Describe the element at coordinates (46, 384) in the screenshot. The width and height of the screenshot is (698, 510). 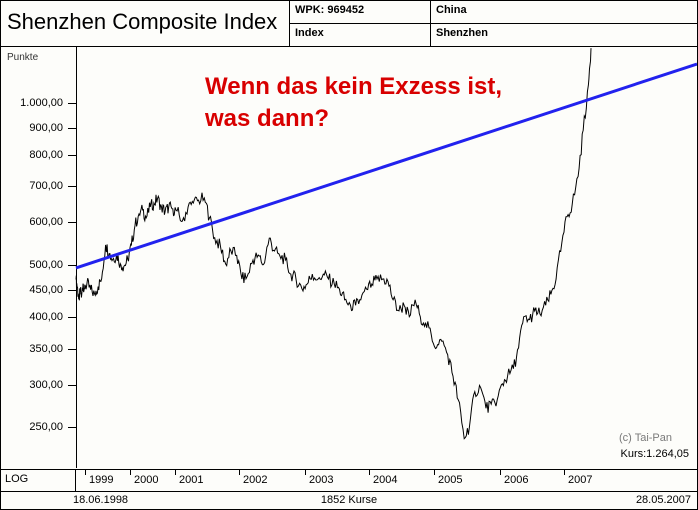
I see `y-tick-label: 300,00` at that location.